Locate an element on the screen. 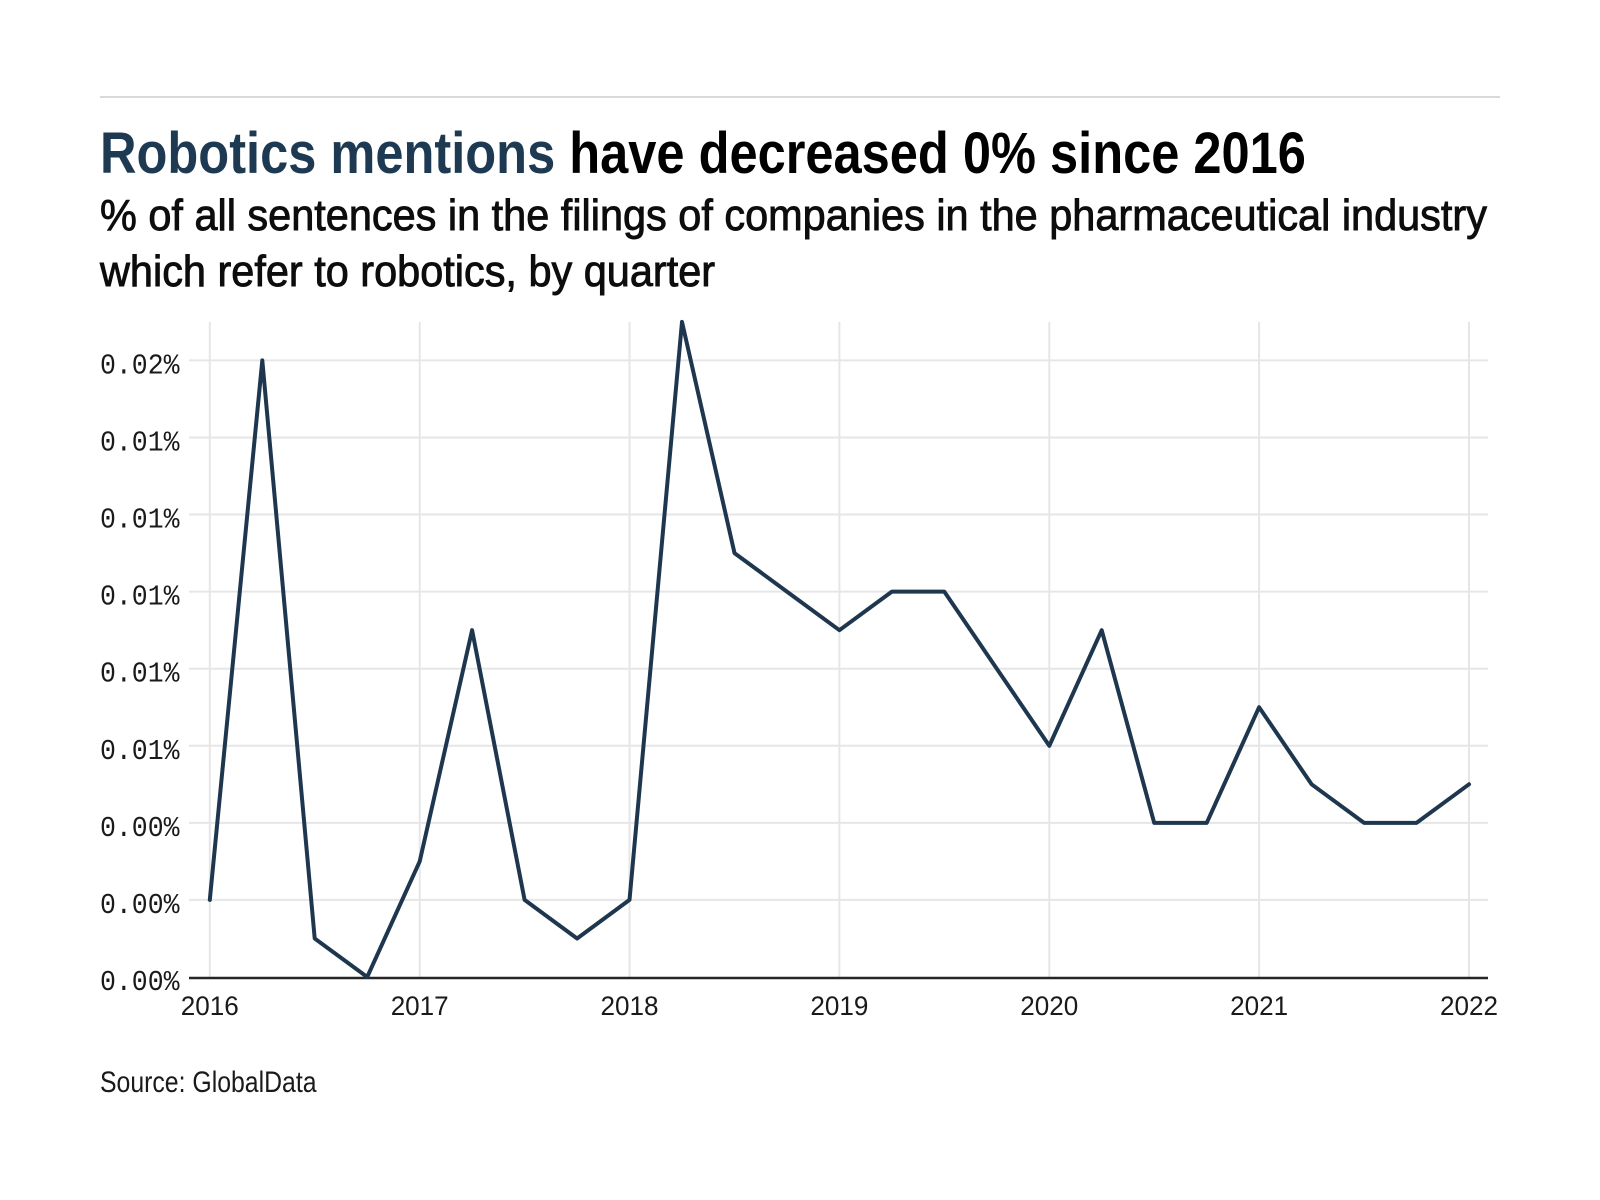 This screenshot has height=1200, width=1600. svg-text: 2019 is located at coordinates (839, 1006).